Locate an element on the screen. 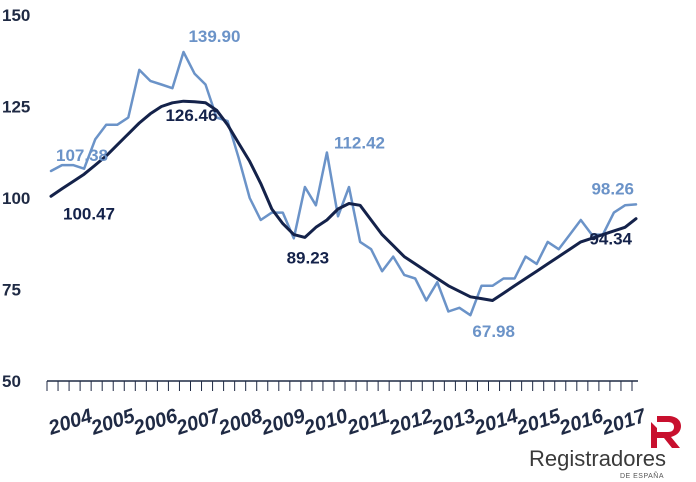 The image size is (696, 482). x-tick-label: 2012 is located at coordinates (411, 422).